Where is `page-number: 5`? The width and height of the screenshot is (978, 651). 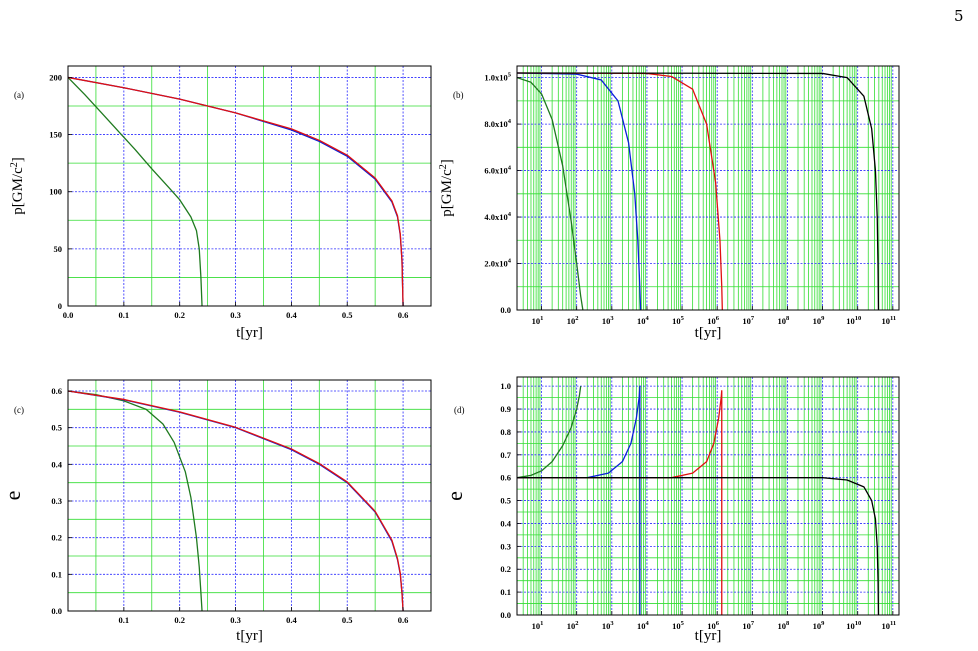
page-number: 5 is located at coordinates (959, 16).